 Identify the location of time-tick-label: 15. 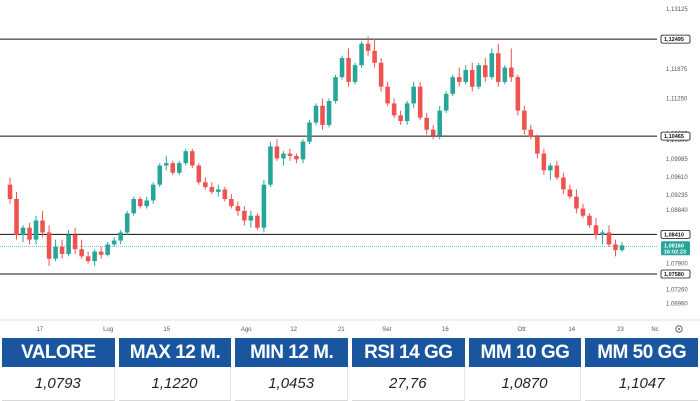
(166, 330).